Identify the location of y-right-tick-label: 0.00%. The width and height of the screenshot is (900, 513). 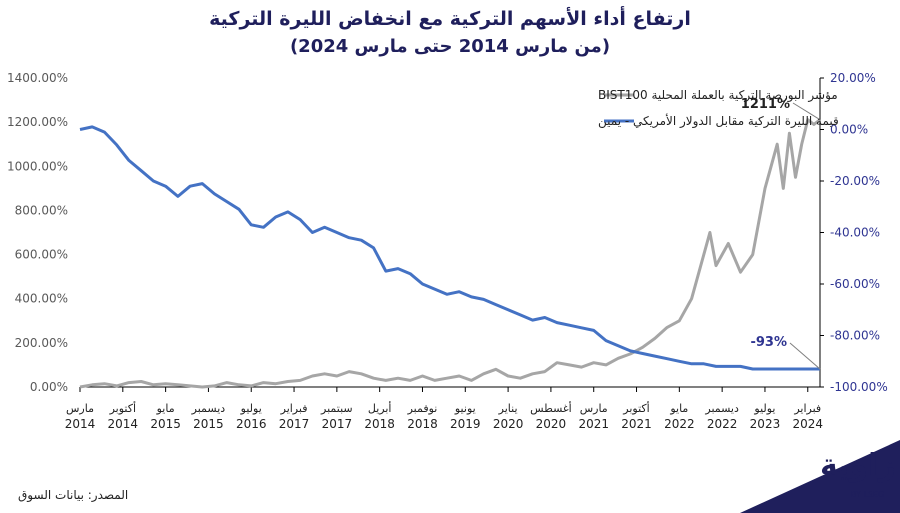
(849, 130).